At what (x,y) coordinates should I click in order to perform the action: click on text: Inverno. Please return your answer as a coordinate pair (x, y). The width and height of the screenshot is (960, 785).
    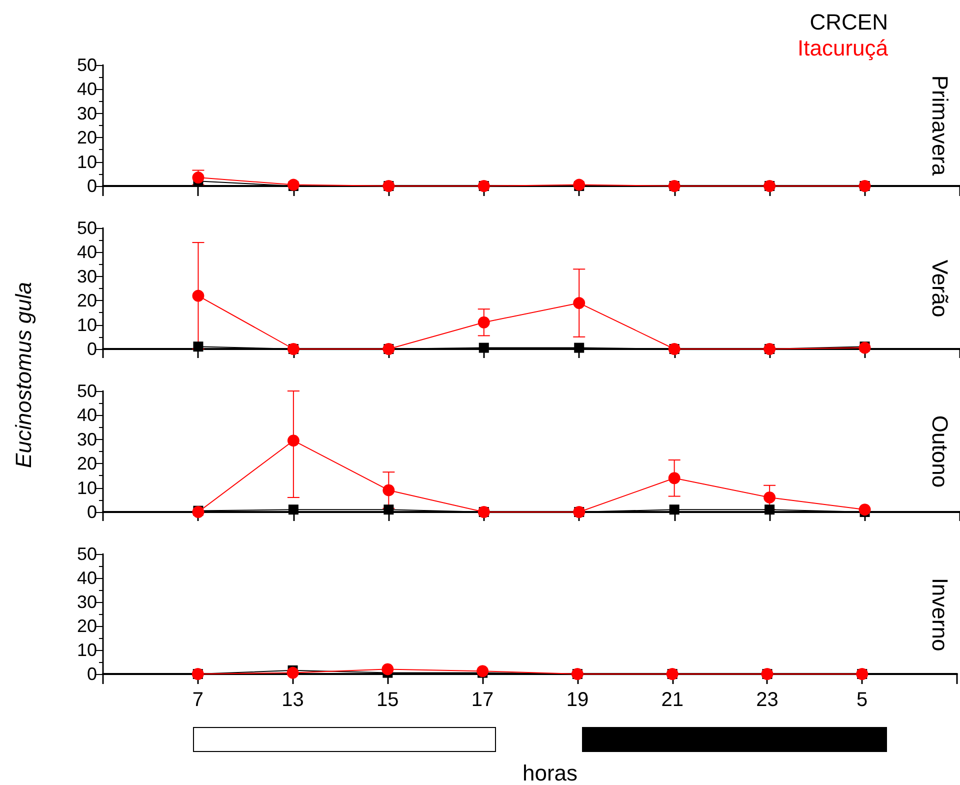
    Looking at the image, I should click on (940, 615).